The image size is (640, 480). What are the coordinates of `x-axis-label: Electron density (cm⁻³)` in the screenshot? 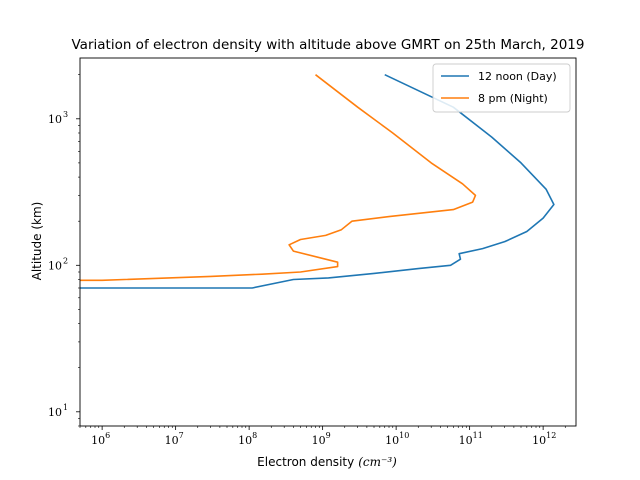 It's located at (327, 462).